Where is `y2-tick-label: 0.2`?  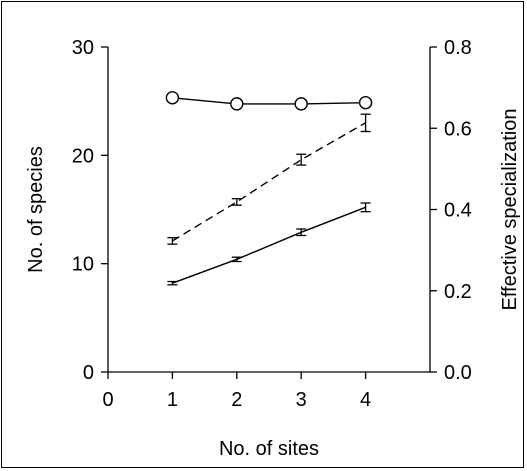 y2-tick-label: 0.2 is located at coordinates (458, 292).